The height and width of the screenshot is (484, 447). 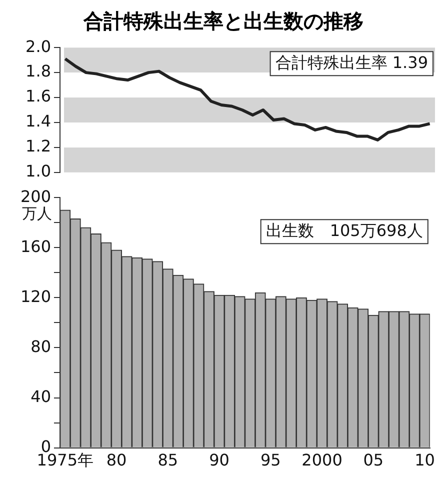 What do you see at coordinates (38, 121) in the screenshot?
I see `y-tick-label: 1.4` at bounding box center [38, 121].